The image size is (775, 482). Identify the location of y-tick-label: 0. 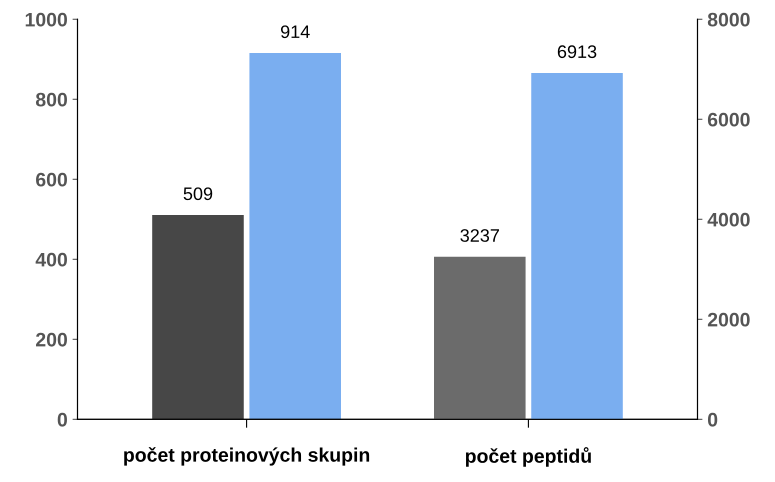
(62, 419).